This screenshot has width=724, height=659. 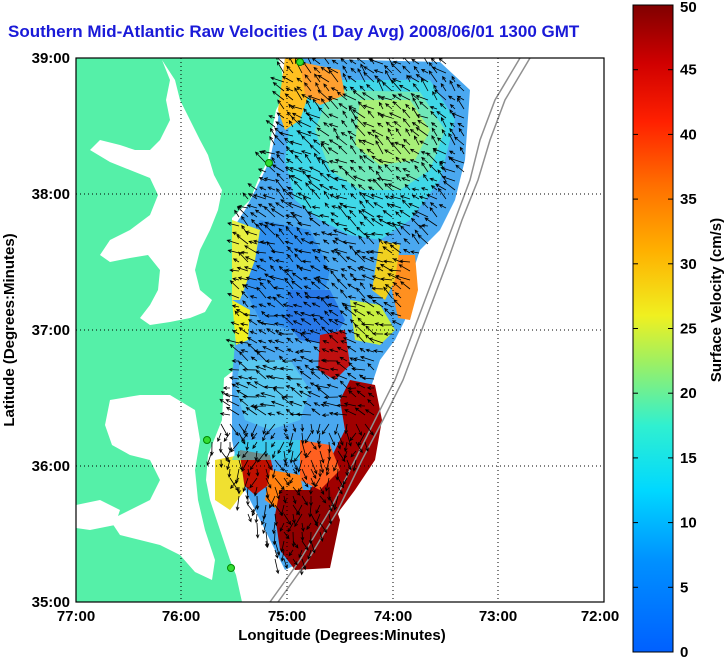 What do you see at coordinates (98, 515) in the screenshot?
I see `inlet-water` at bounding box center [98, 515].